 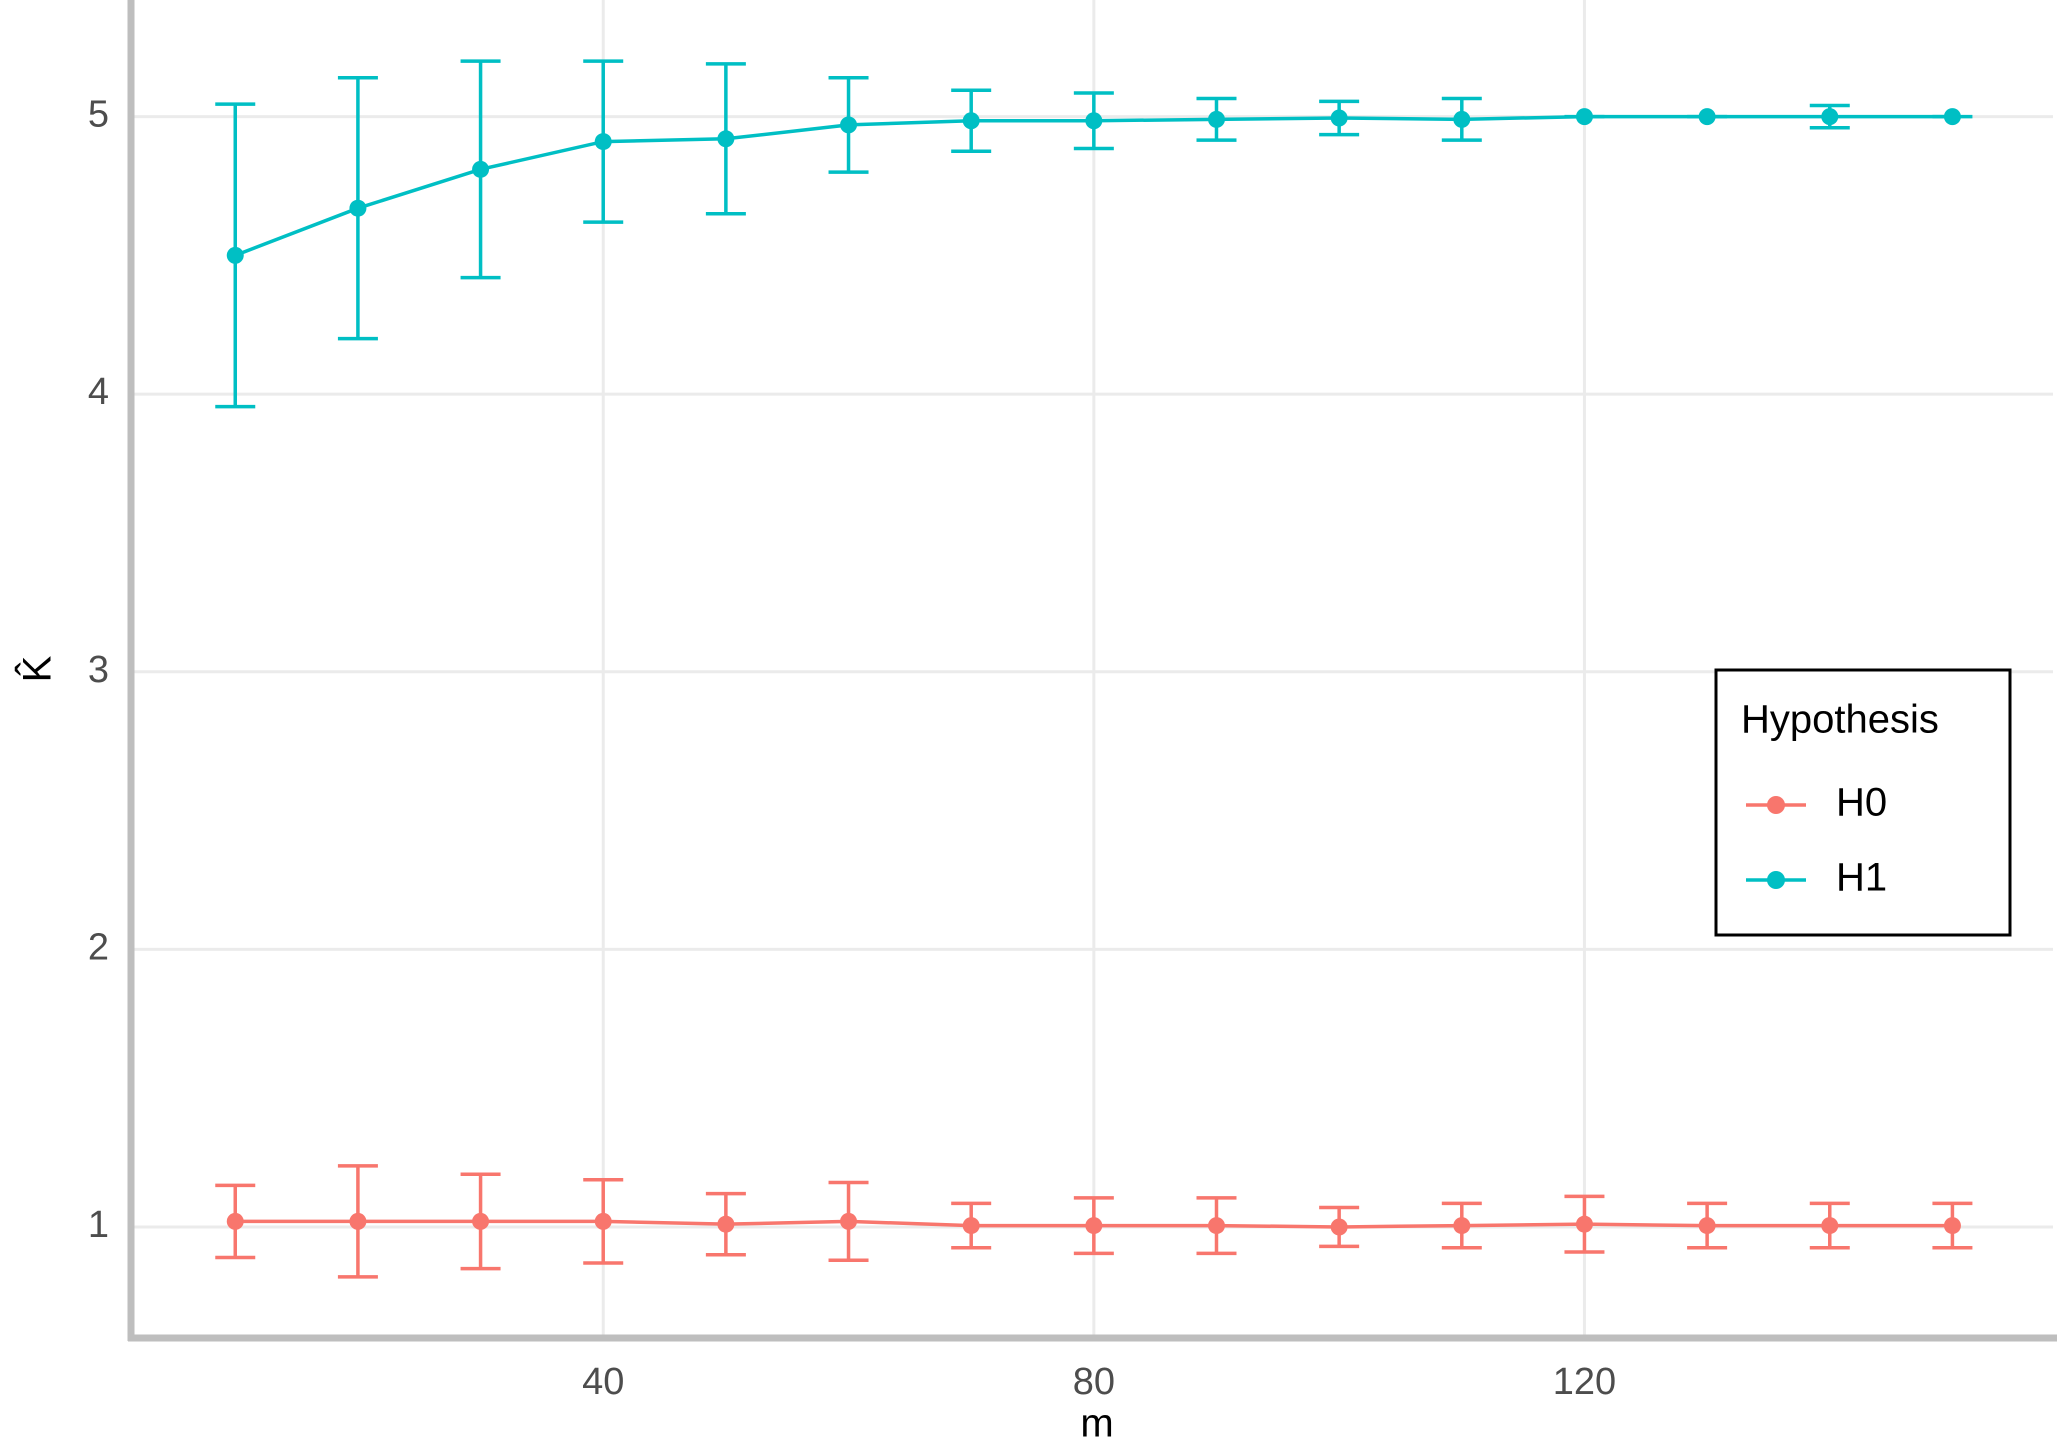 What do you see at coordinates (1096, 1423) in the screenshot?
I see `x-axis-title: m` at bounding box center [1096, 1423].